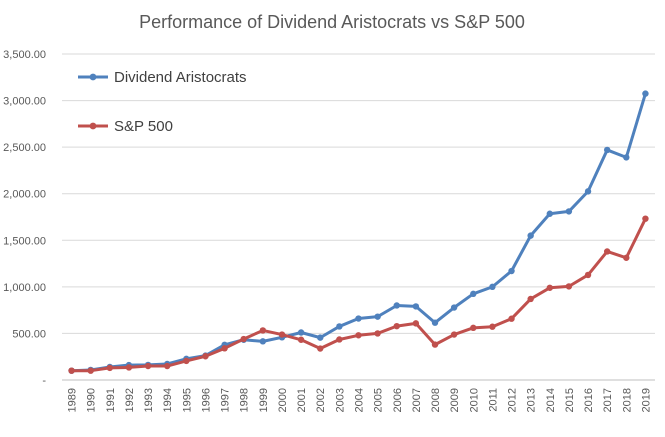  Describe the element at coordinates (44, 381) in the screenshot. I see `y-tick-label: -` at that location.